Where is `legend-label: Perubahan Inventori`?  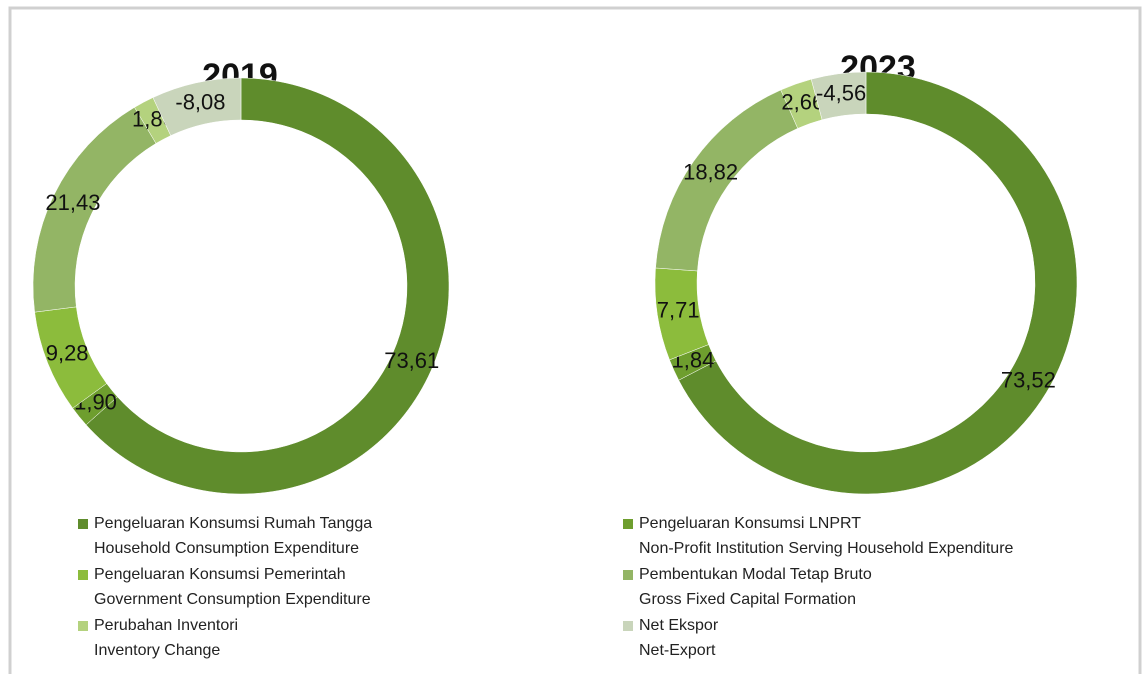
legend-label: Perubahan Inventori is located at coordinates (166, 625).